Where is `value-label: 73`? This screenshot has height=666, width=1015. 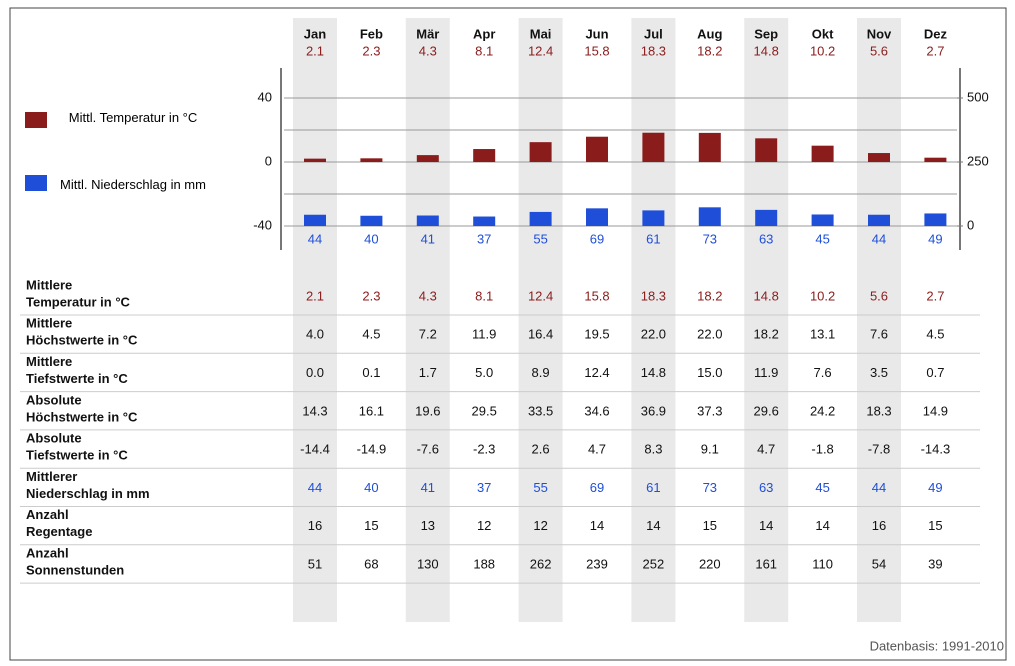
value-label: 73 is located at coordinates (710, 238).